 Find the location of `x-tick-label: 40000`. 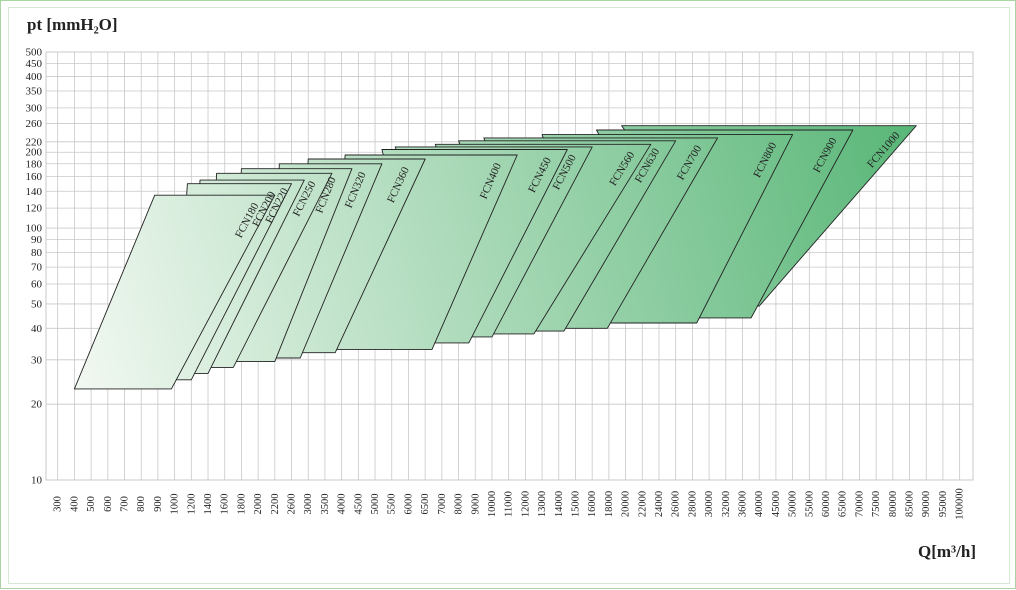

x-tick-label: 40000 is located at coordinates (759, 504).